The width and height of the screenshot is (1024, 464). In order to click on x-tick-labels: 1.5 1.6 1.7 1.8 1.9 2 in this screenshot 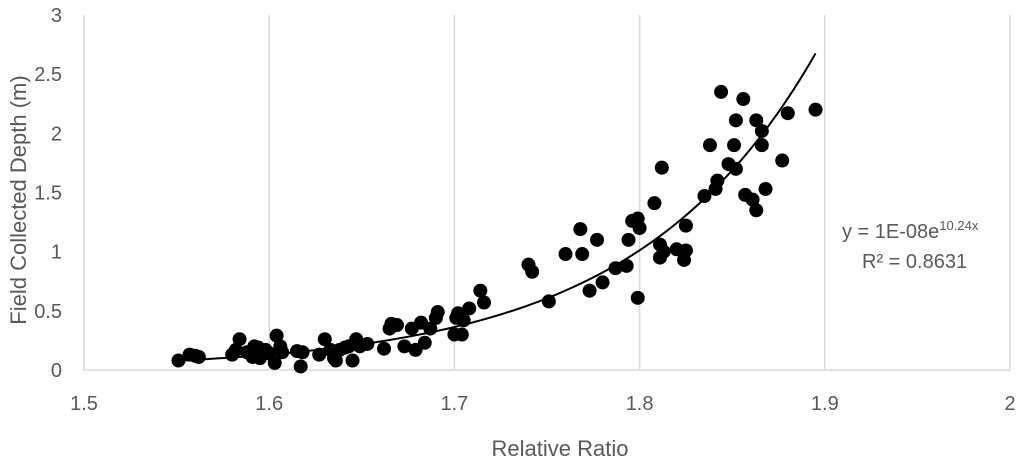, I will do `click(542, 404)`.